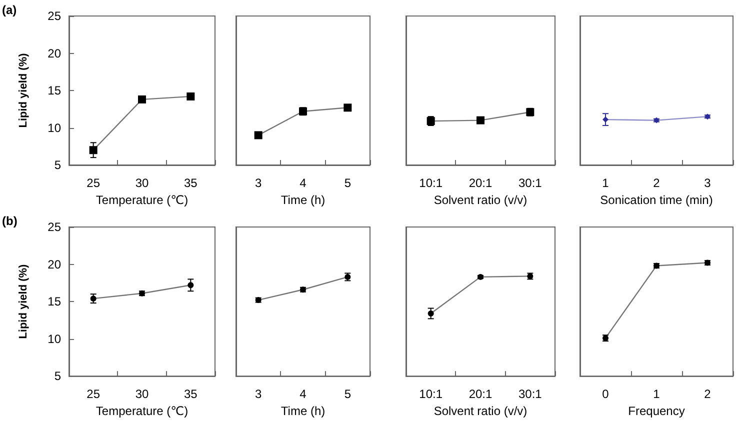 The image size is (739, 422). What do you see at coordinates (656, 411) in the screenshot?
I see `x-axis-title: Frequency` at bounding box center [656, 411].